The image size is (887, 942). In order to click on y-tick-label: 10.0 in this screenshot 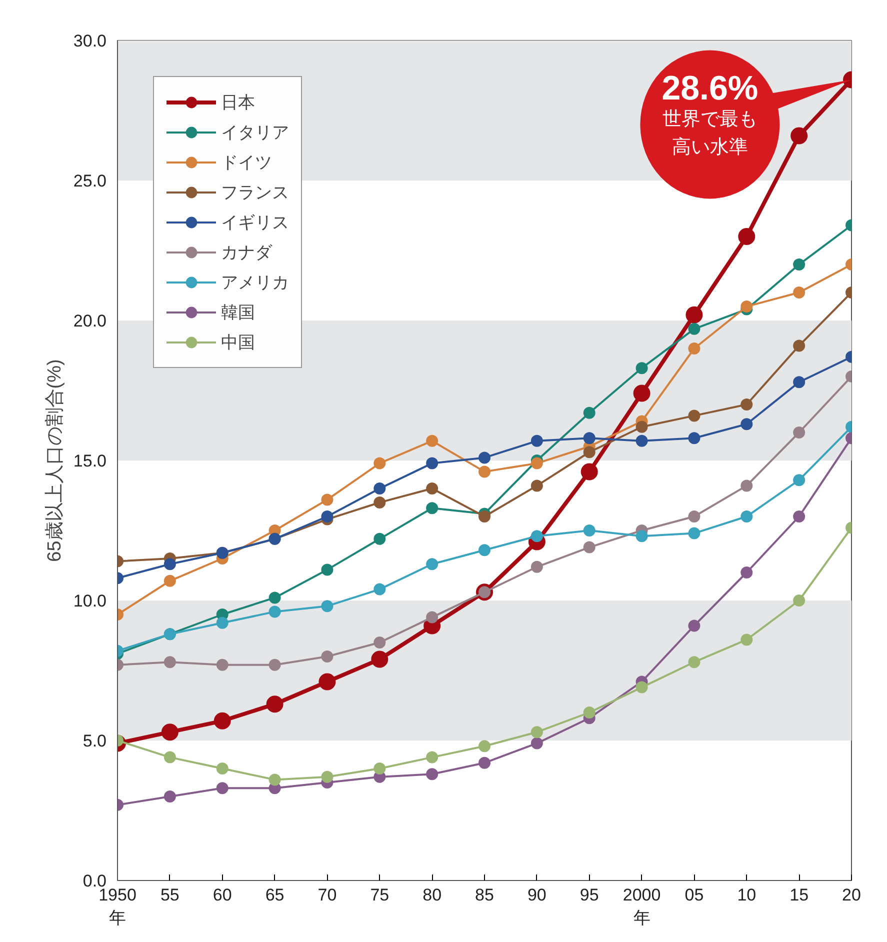, I will do `click(90, 601)`.